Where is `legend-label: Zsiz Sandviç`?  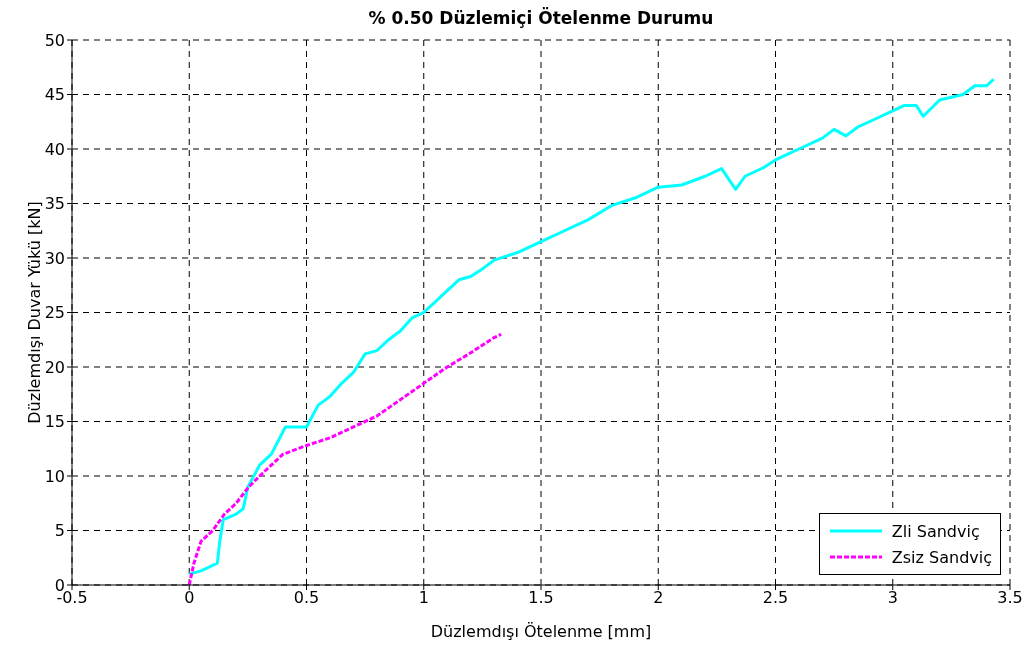
legend-label: Zsiz Sandviç is located at coordinates (941, 557).